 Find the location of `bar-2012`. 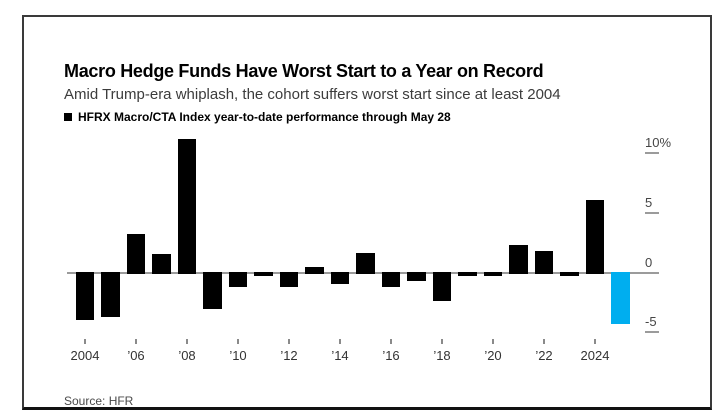

bar-2012 is located at coordinates (289, 279).